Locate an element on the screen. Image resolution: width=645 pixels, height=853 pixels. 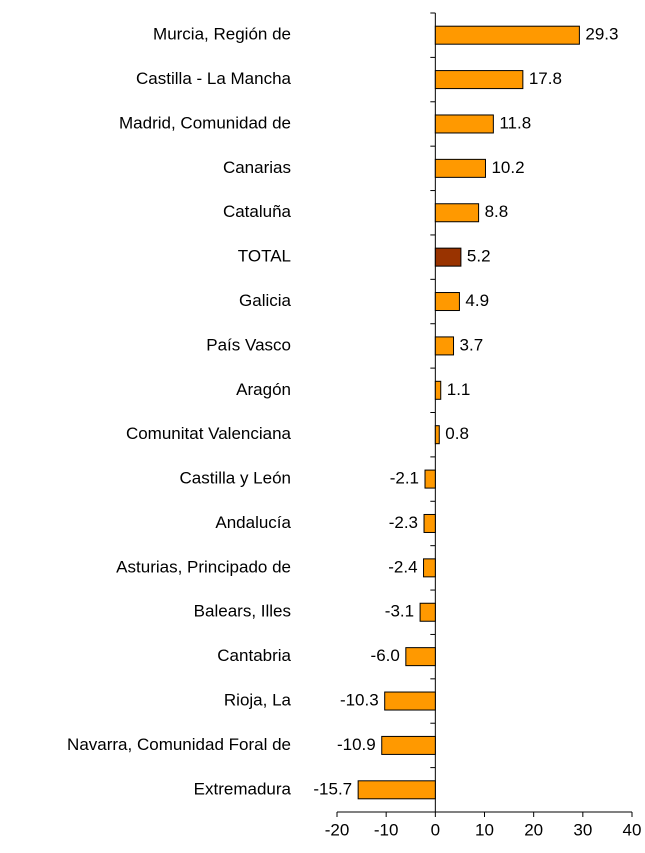
x-tick-label: 10 is located at coordinates (484, 829).